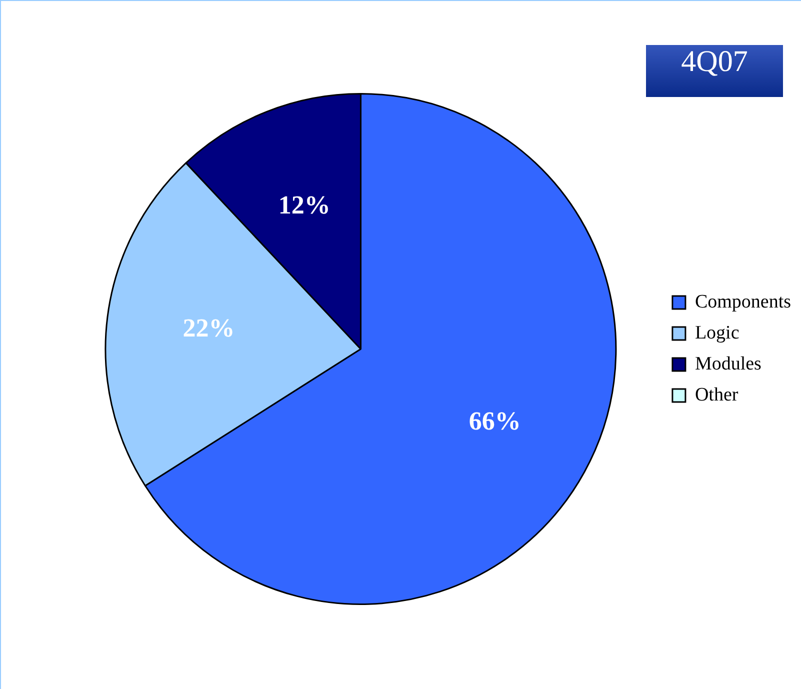 The image size is (801, 689). What do you see at coordinates (714, 71) in the screenshot?
I see `chart-title: 4Q07` at bounding box center [714, 71].